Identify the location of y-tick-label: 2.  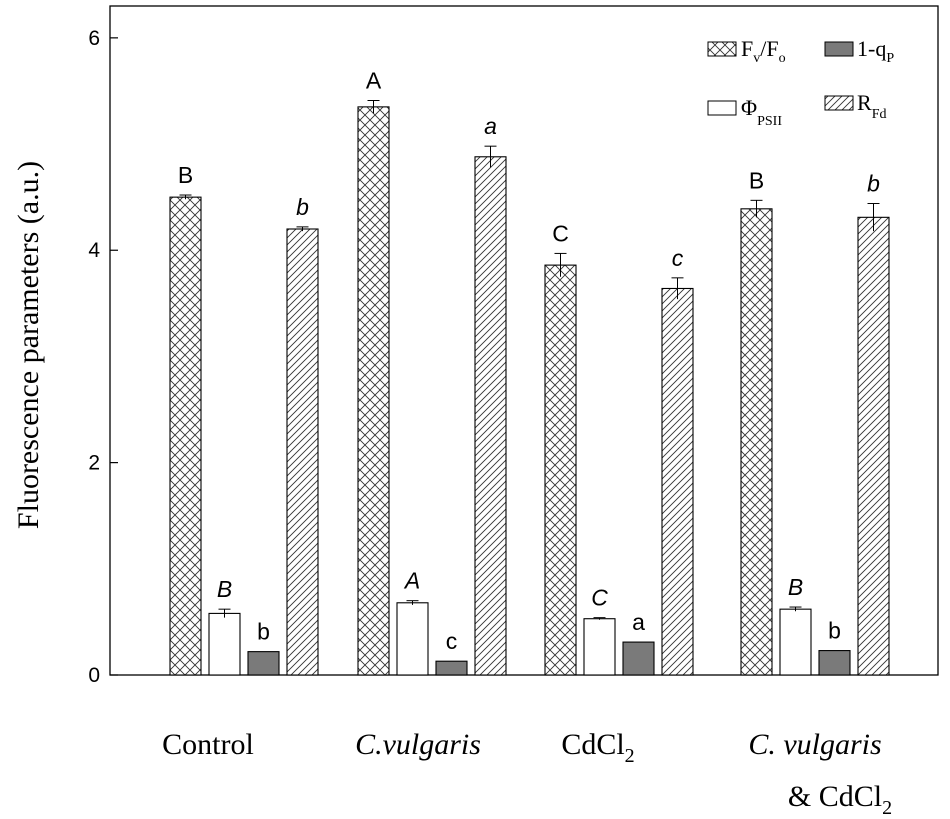
(94, 463).